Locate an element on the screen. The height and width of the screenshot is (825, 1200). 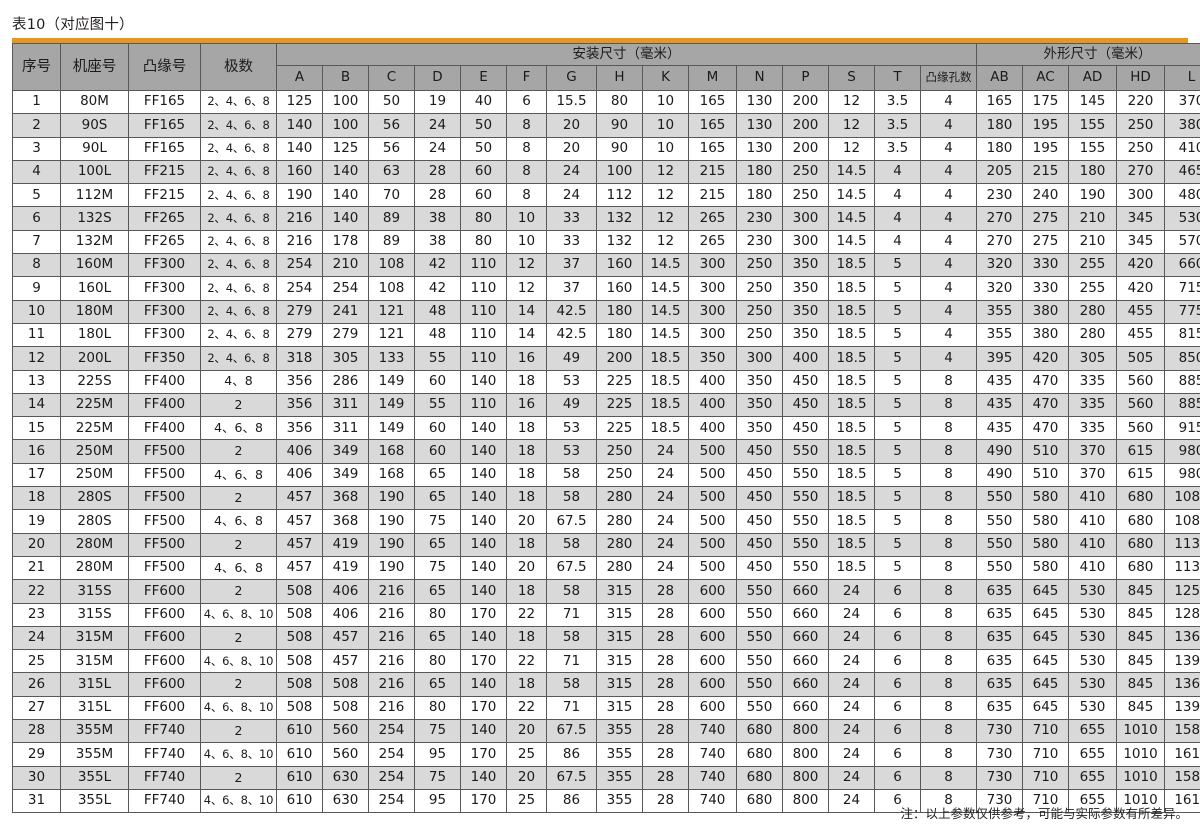
cell-t: 6 is located at coordinates (897, 638).